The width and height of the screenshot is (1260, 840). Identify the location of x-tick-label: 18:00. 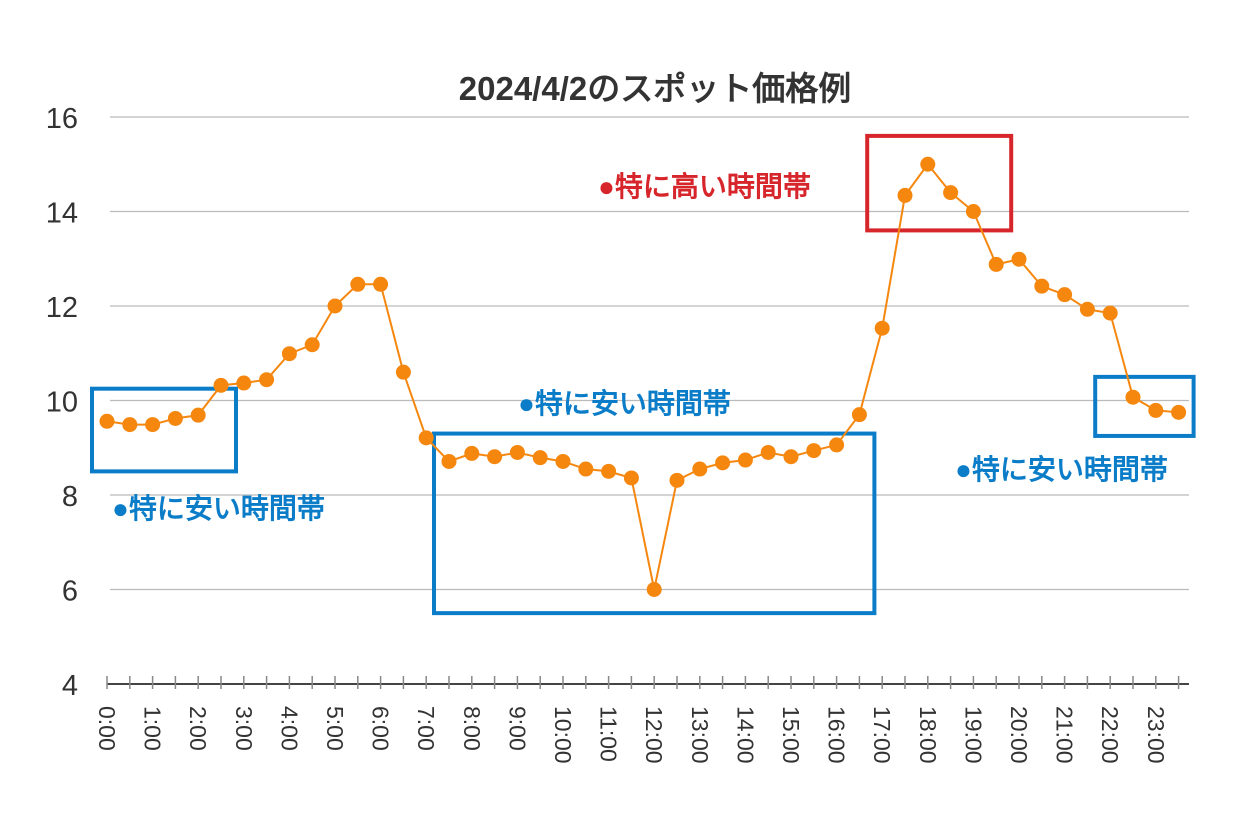
(928, 735).